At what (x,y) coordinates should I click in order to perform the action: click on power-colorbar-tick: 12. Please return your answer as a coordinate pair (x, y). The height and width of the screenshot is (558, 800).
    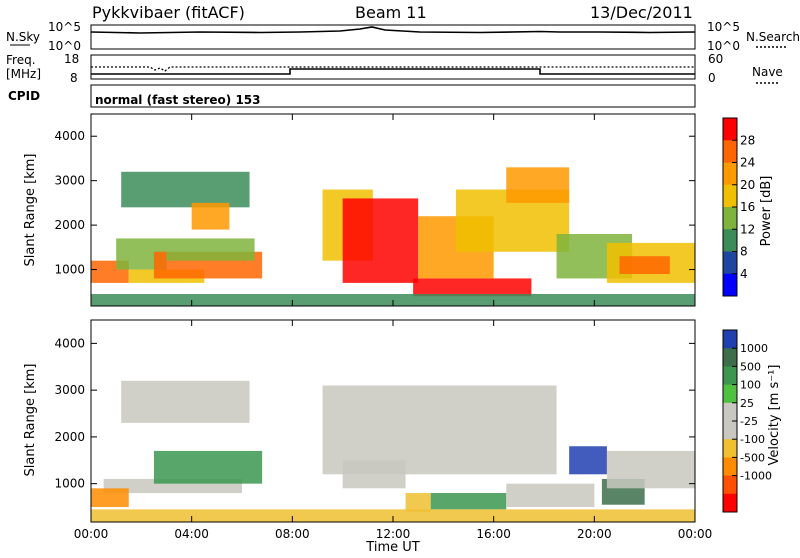
    Looking at the image, I should click on (747, 229).